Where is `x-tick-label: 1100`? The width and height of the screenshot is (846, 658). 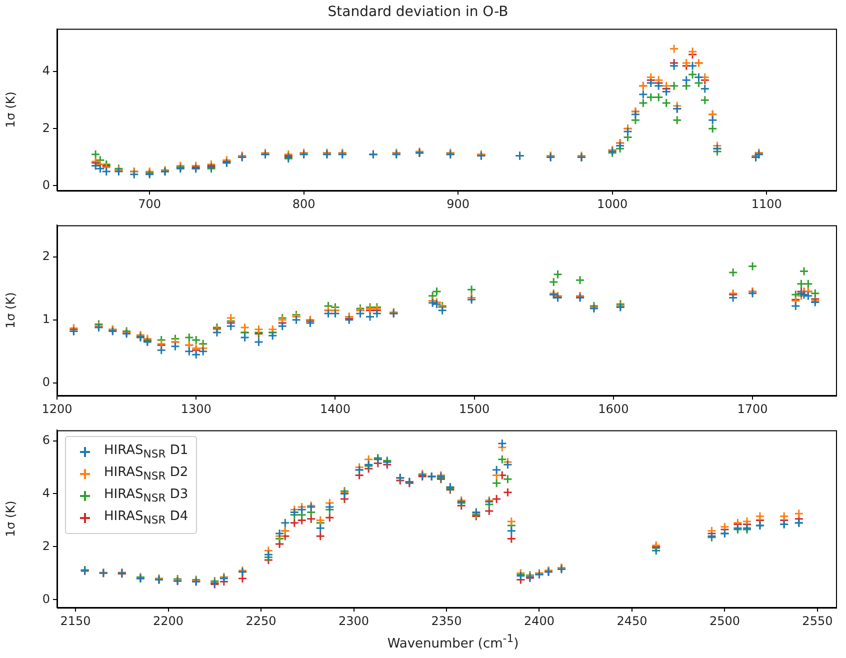
x-tick-label: 1100 is located at coordinates (766, 203).